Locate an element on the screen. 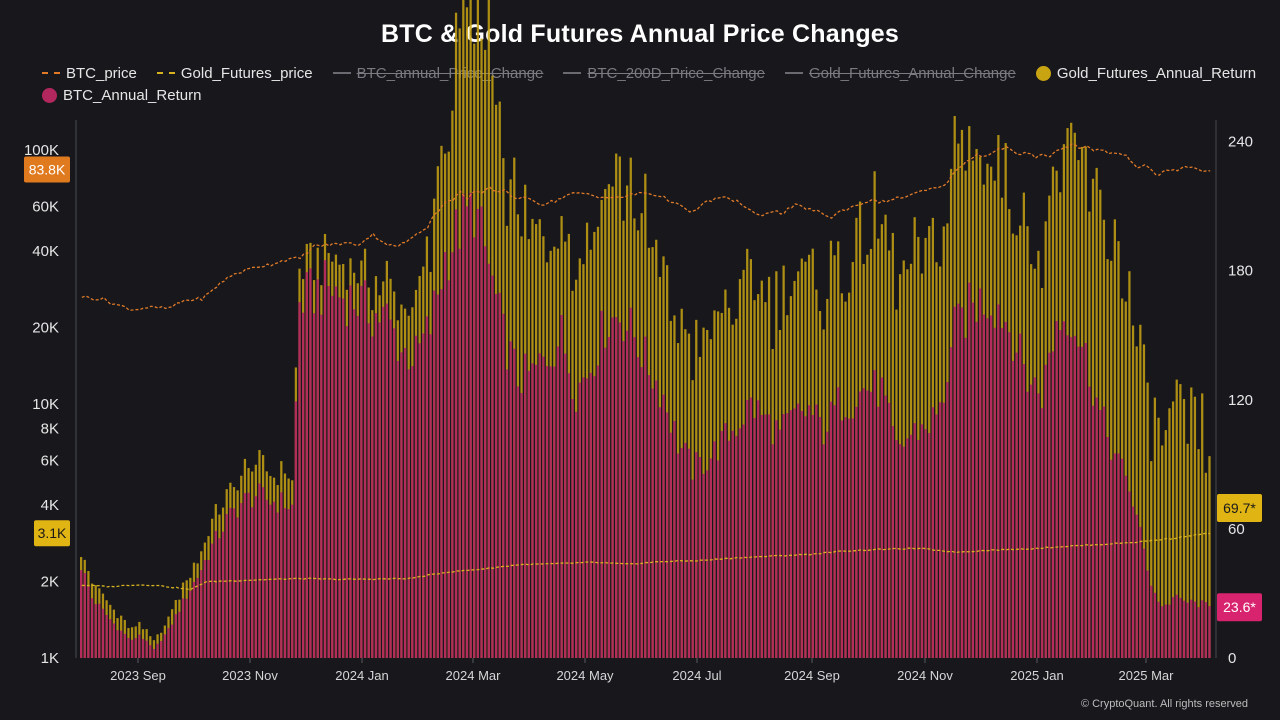 The image size is (1280, 720). legend-label: Gold_Futures_Annual_Change is located at coordinates (912, 73).